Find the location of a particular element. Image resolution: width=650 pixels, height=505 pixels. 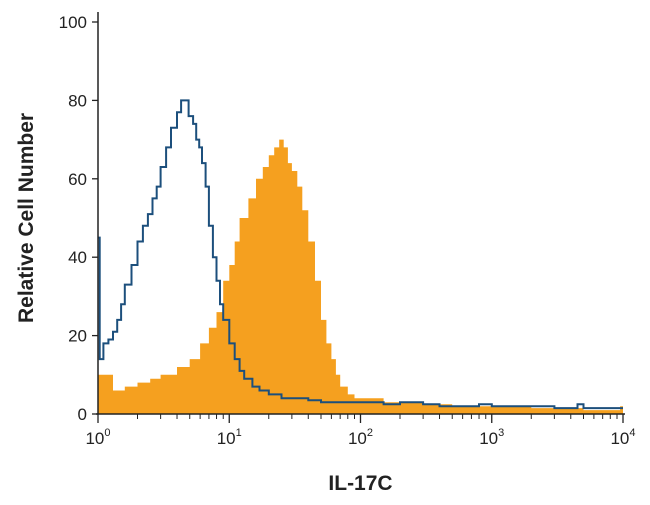

x-tick-label: 10¹ is located at coordinates (229, 437).